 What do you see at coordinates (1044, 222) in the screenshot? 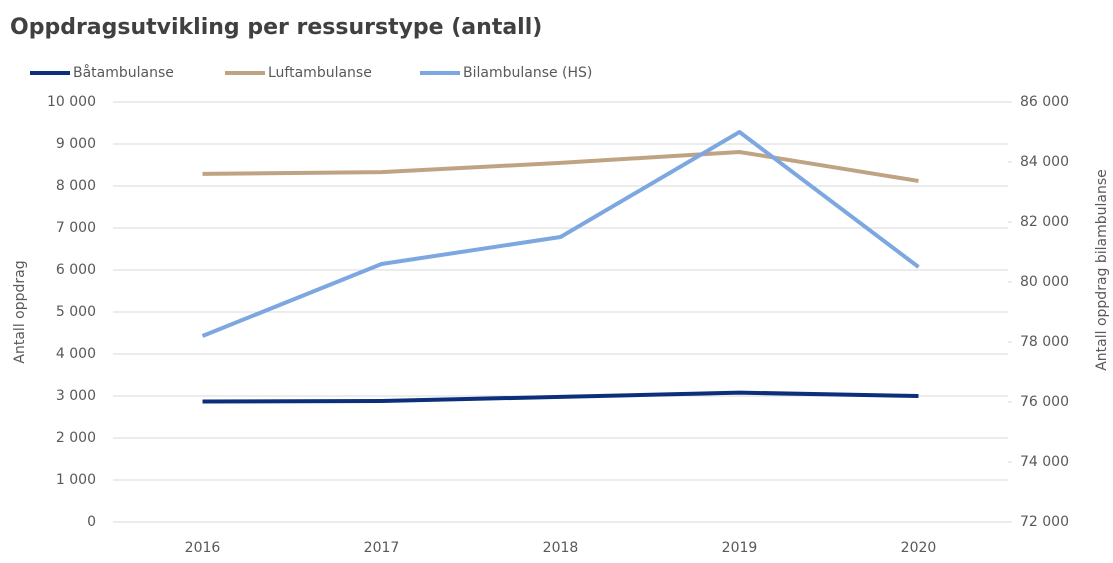
I see `y2-tick-label: 82 000` at bounding box center [1044, 222].